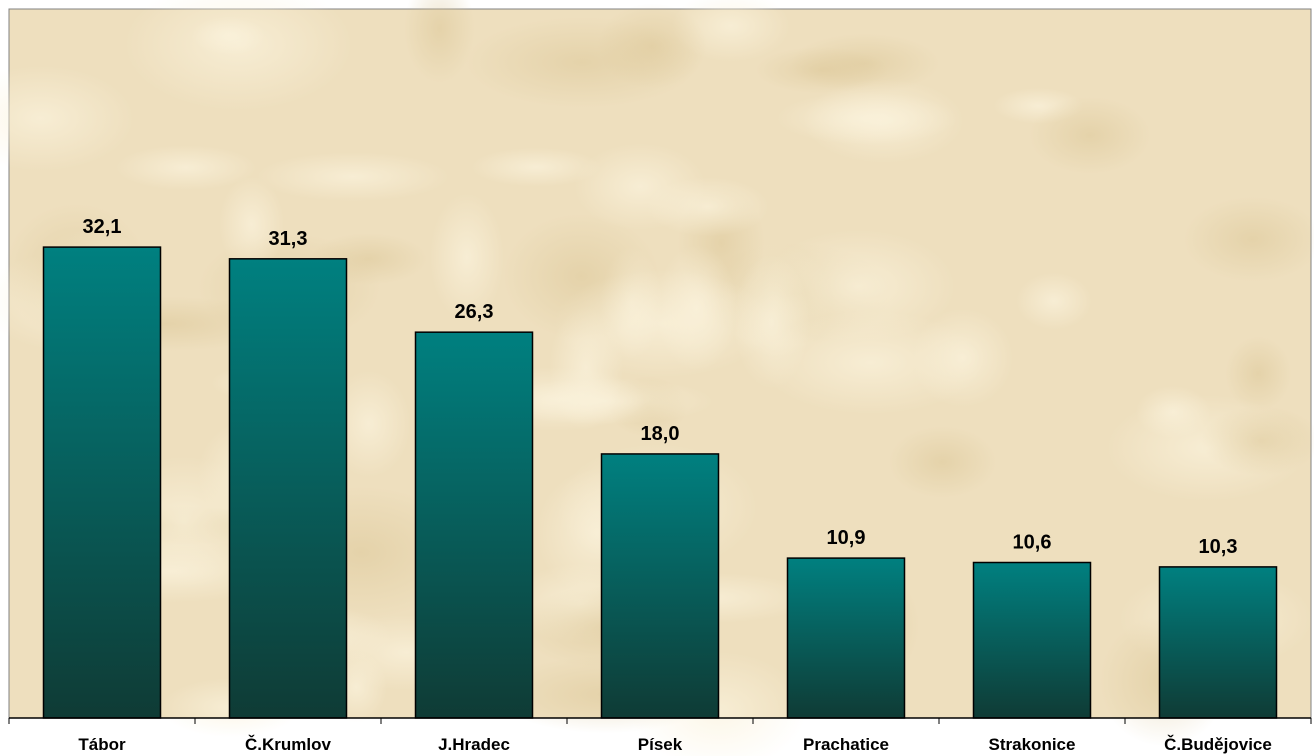  What do you see at coordinates (846, 744) in the screenshot?
I see `x-tick-label-5: Prachatice` at bounding box center [846, 744].